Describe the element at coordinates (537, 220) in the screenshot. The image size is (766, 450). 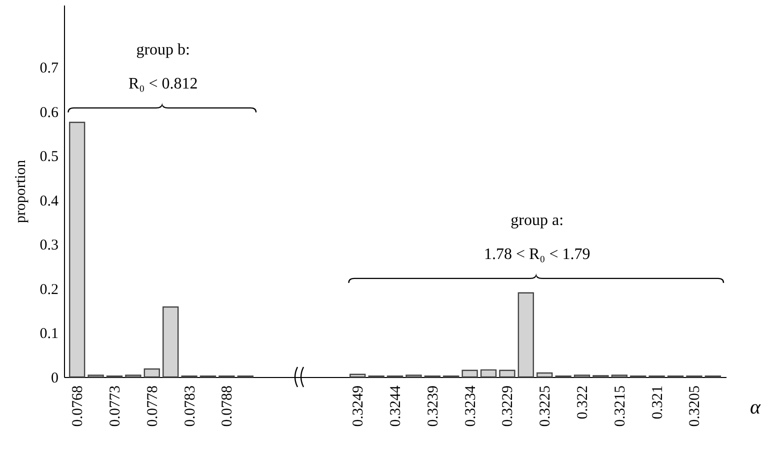
I see `annotation: group a:` at that location.